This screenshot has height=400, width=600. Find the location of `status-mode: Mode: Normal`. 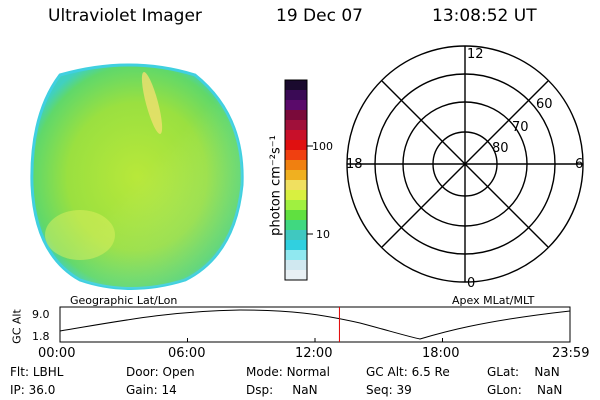

status-mode: Mode: Normal is located at coordinates (288, 372).